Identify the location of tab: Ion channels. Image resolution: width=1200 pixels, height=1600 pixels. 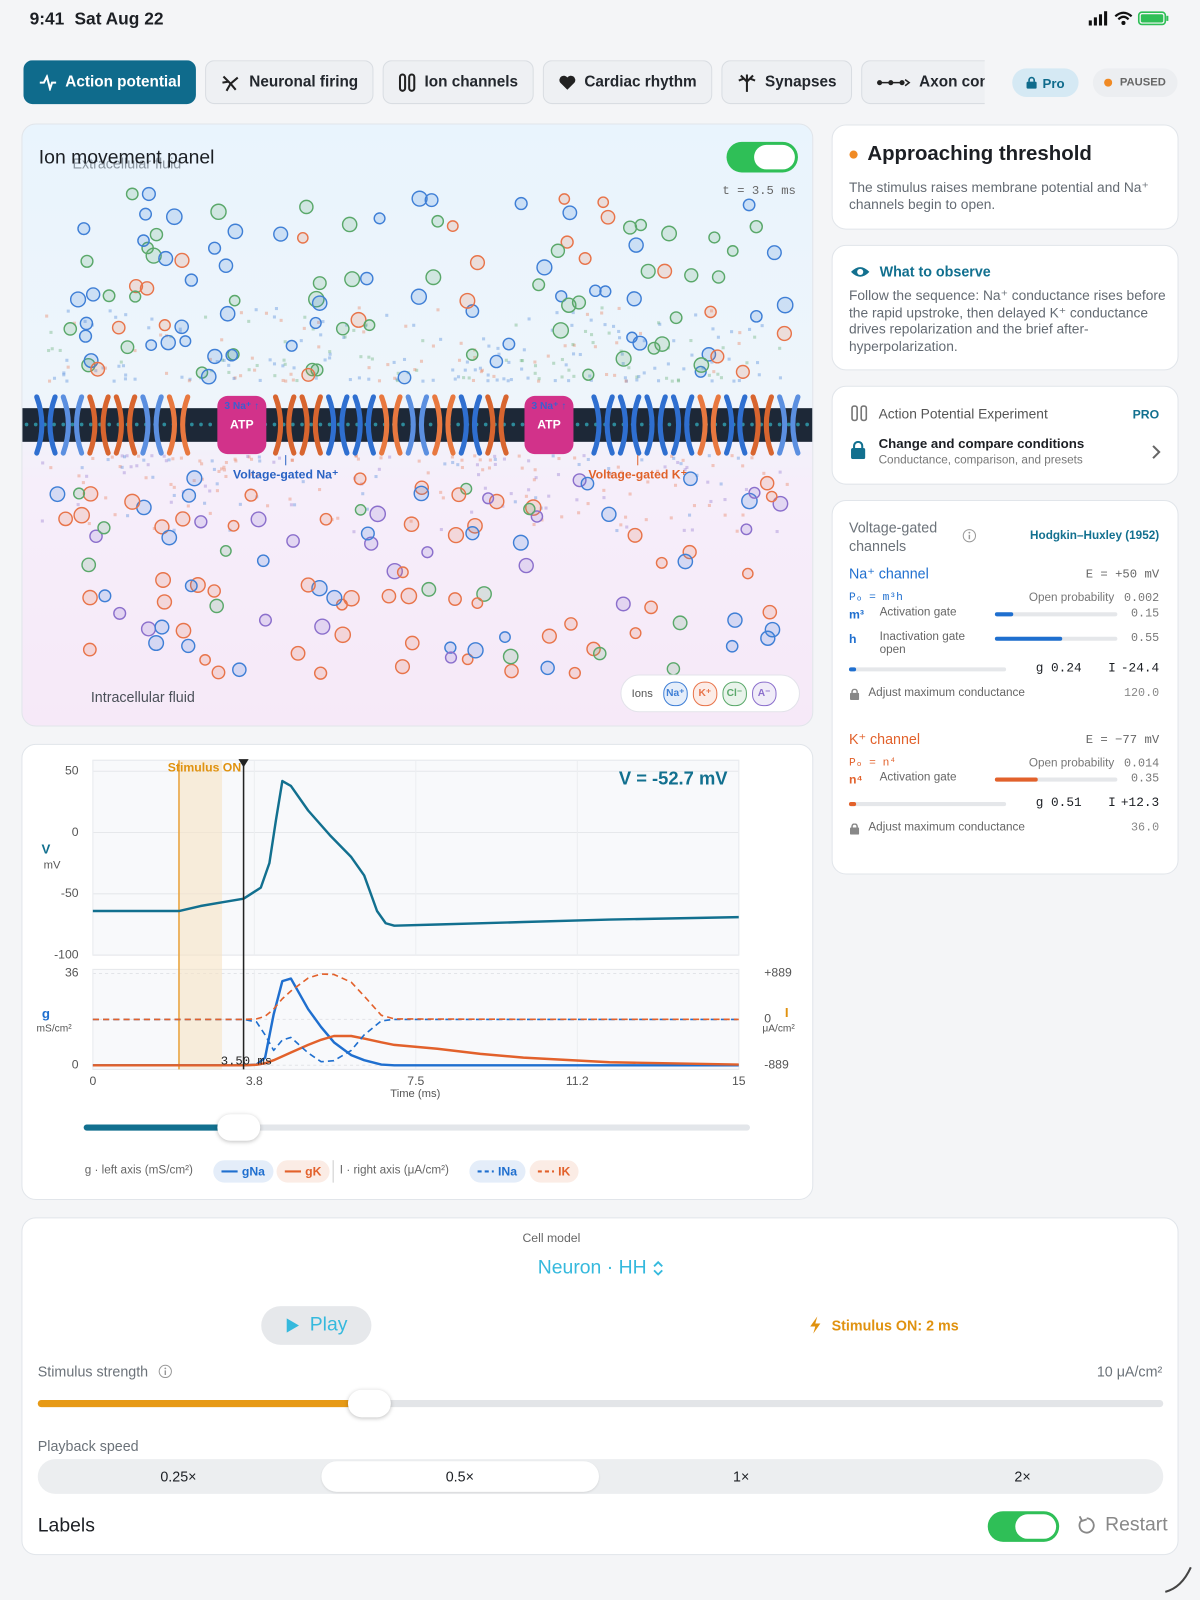
(458, 82).